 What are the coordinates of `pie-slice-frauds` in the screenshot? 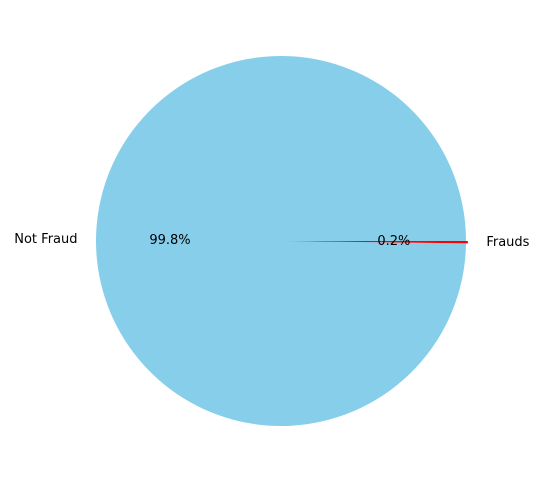 It's located at (375, 242).